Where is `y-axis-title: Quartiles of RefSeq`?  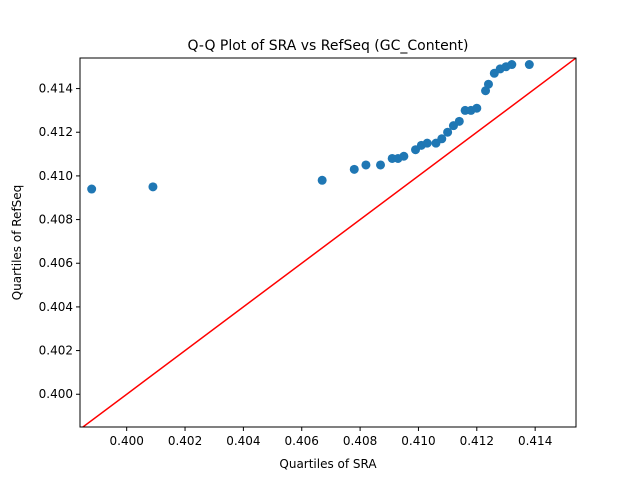 y-axis-title: Quartiles of RefSeq is located at coordinates (17, 243).